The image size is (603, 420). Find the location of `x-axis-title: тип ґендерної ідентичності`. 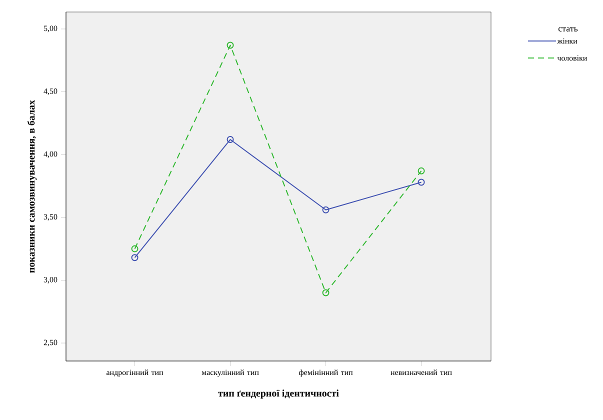

x-axis-title: тип ґендерної ідентичності is located at coordinates (278, 394).